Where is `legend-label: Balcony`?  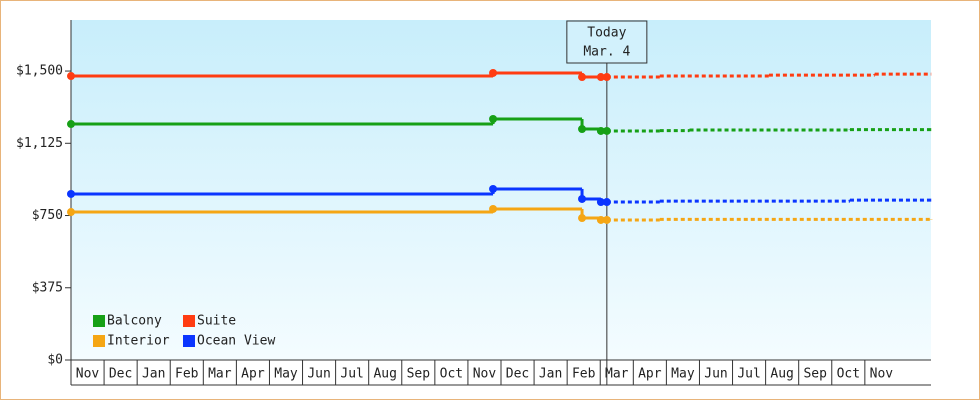
legend-label: Balcony is located at coordinates (134, 321).